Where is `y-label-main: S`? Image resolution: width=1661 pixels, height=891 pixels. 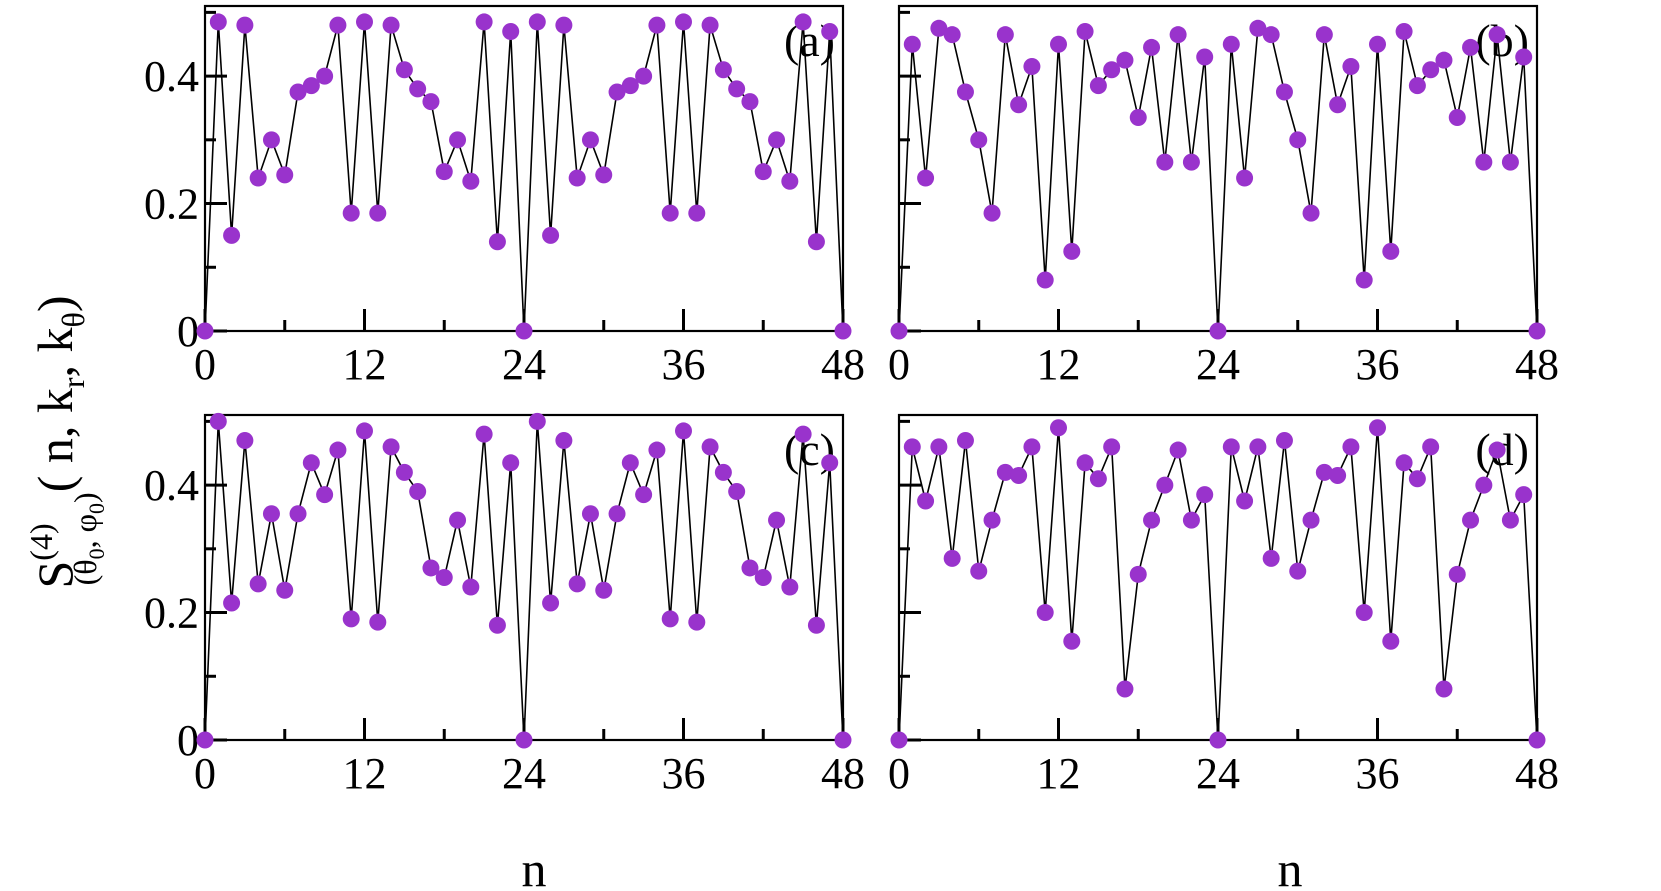
y-label-main: S is located at coordinates (55, 575).